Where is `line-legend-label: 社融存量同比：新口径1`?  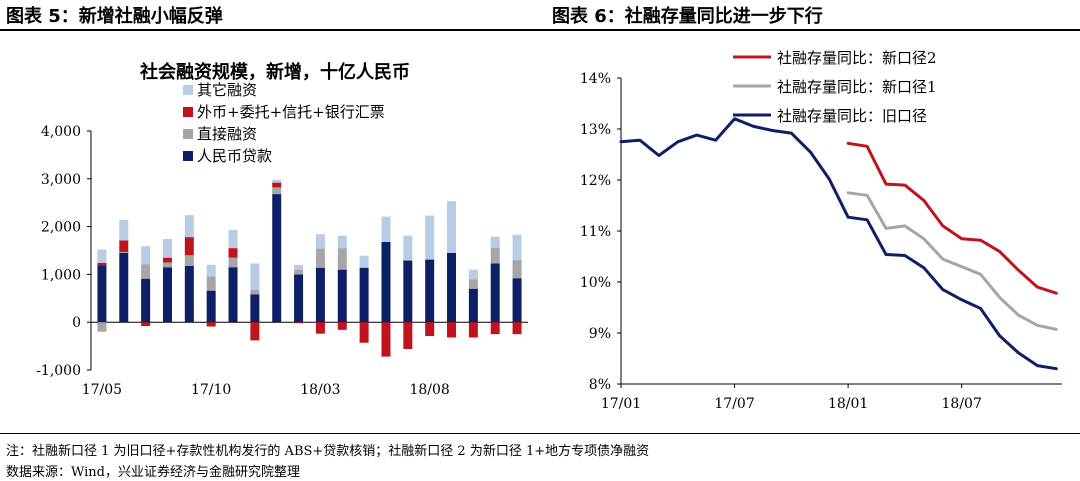
line-legend-label: 社融存量同比：新口径1 is located at coordinates (857, 87).